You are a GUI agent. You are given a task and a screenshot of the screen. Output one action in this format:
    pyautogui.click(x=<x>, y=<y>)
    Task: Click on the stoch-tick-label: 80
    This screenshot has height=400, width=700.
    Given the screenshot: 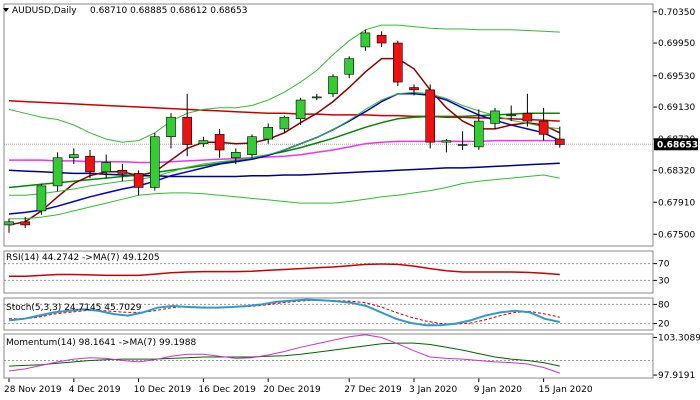 What is the action you would take?
    pyautogui.click(x=664, y=305)
    